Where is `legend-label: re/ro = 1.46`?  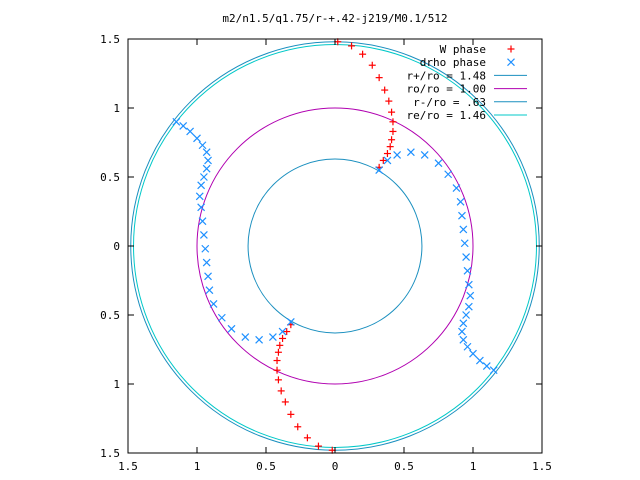 legend-label: re/ro = 1.46 is located at coordinates (446, 115).